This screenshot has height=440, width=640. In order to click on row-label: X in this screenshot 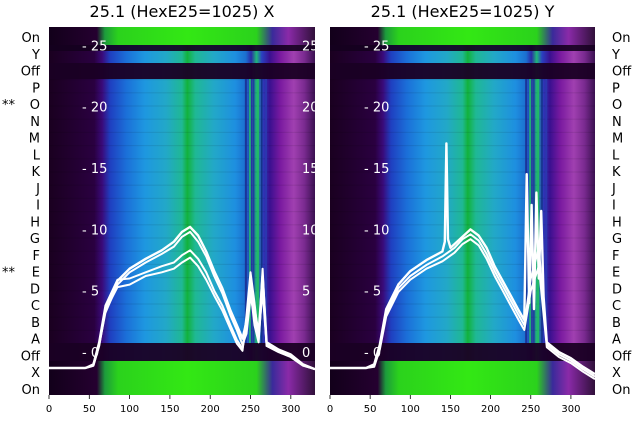, I will do `click(35, 373)`.